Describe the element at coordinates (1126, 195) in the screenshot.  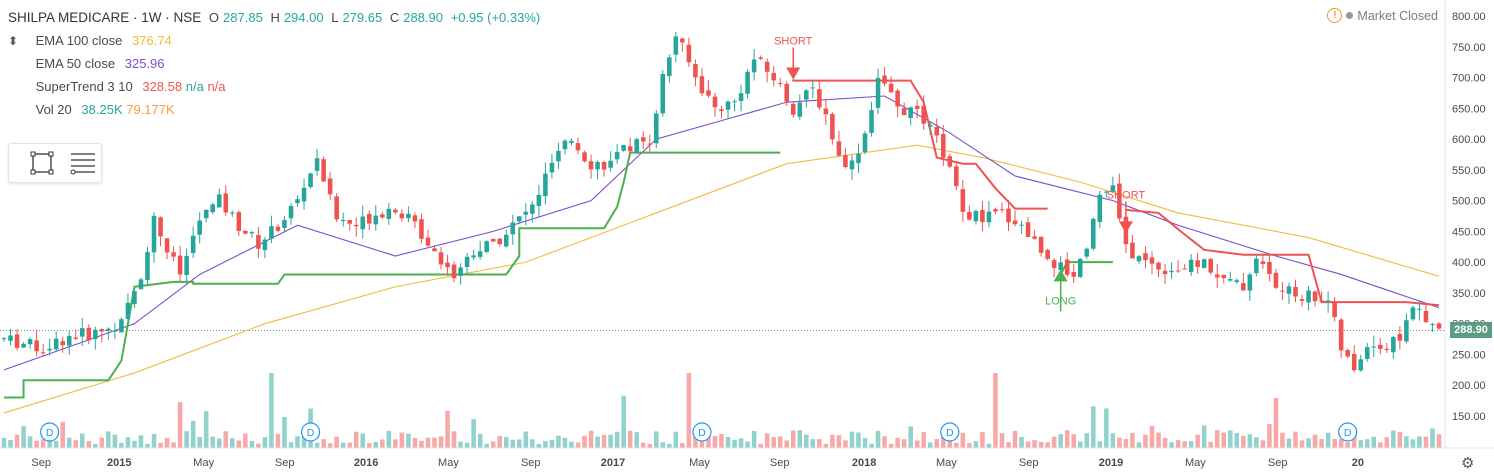
I see `short-signal-label: SHORT` at that location.